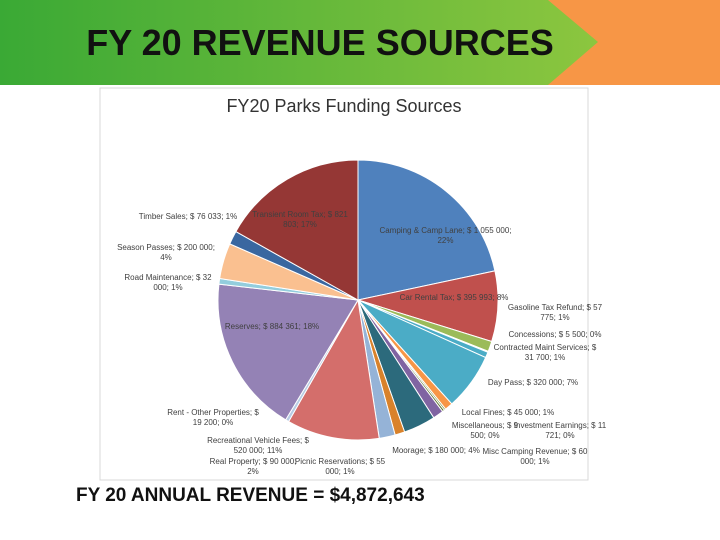  I want to click on data-label: Car Rental Tax; $ 395 993; 8%, so click(454, 297).